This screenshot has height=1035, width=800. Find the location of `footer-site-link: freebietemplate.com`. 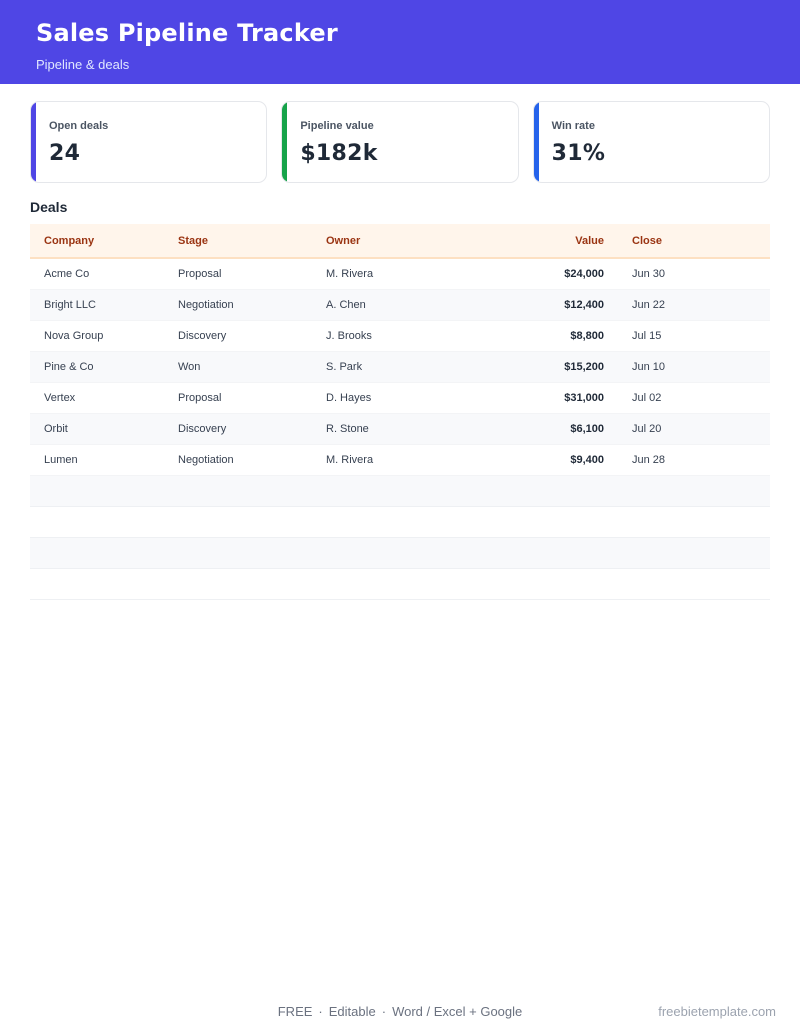

footer-site-link: freebietemplate.com is located at coordinates (717, 1011).